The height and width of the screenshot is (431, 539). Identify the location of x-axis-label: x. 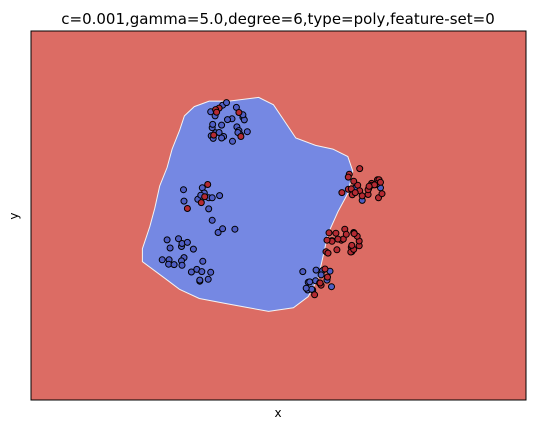
(277, 413).